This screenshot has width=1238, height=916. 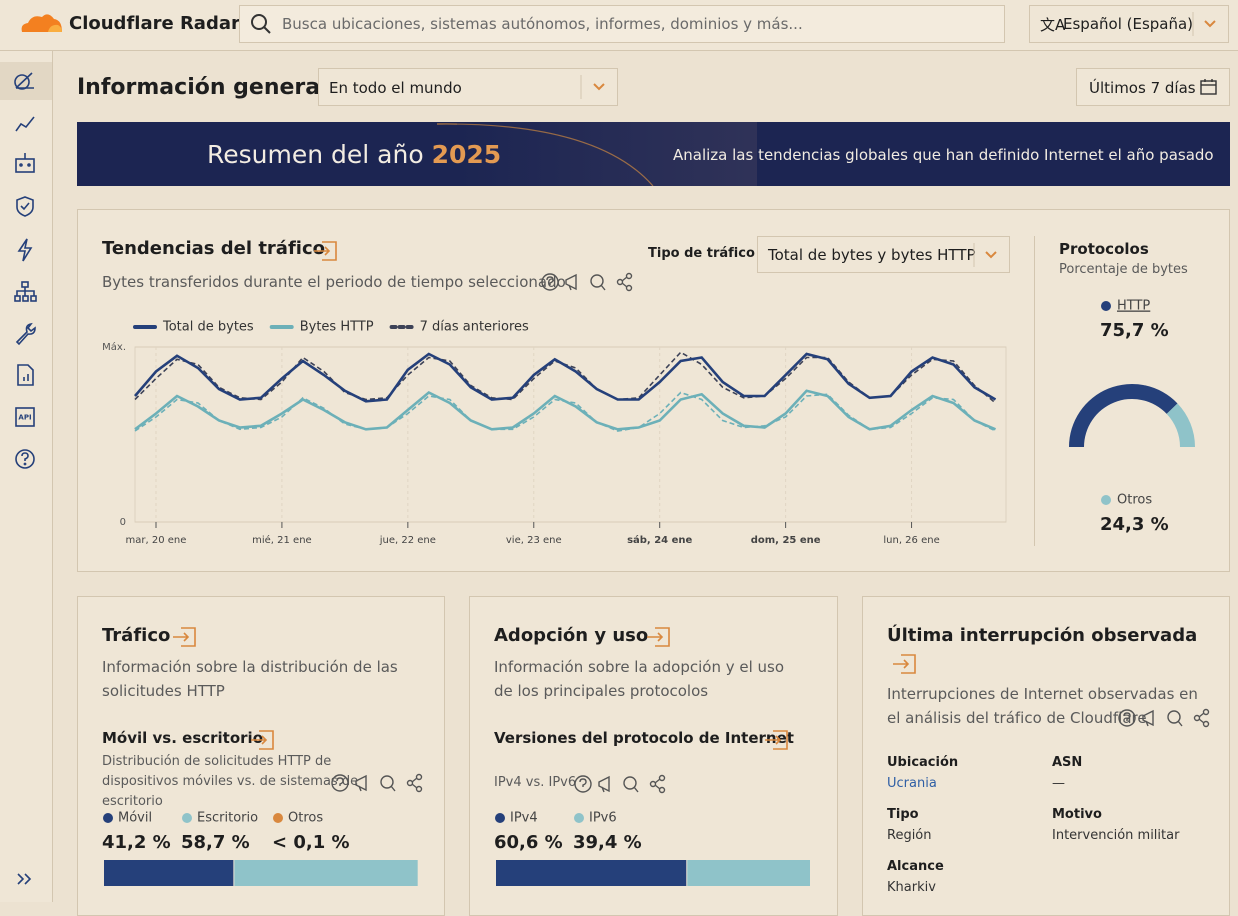 What do you see at coordinates (1104, 249) in the screenshot?
I see `protocols-title: Protocolos` at bounding box center [1104, 249].